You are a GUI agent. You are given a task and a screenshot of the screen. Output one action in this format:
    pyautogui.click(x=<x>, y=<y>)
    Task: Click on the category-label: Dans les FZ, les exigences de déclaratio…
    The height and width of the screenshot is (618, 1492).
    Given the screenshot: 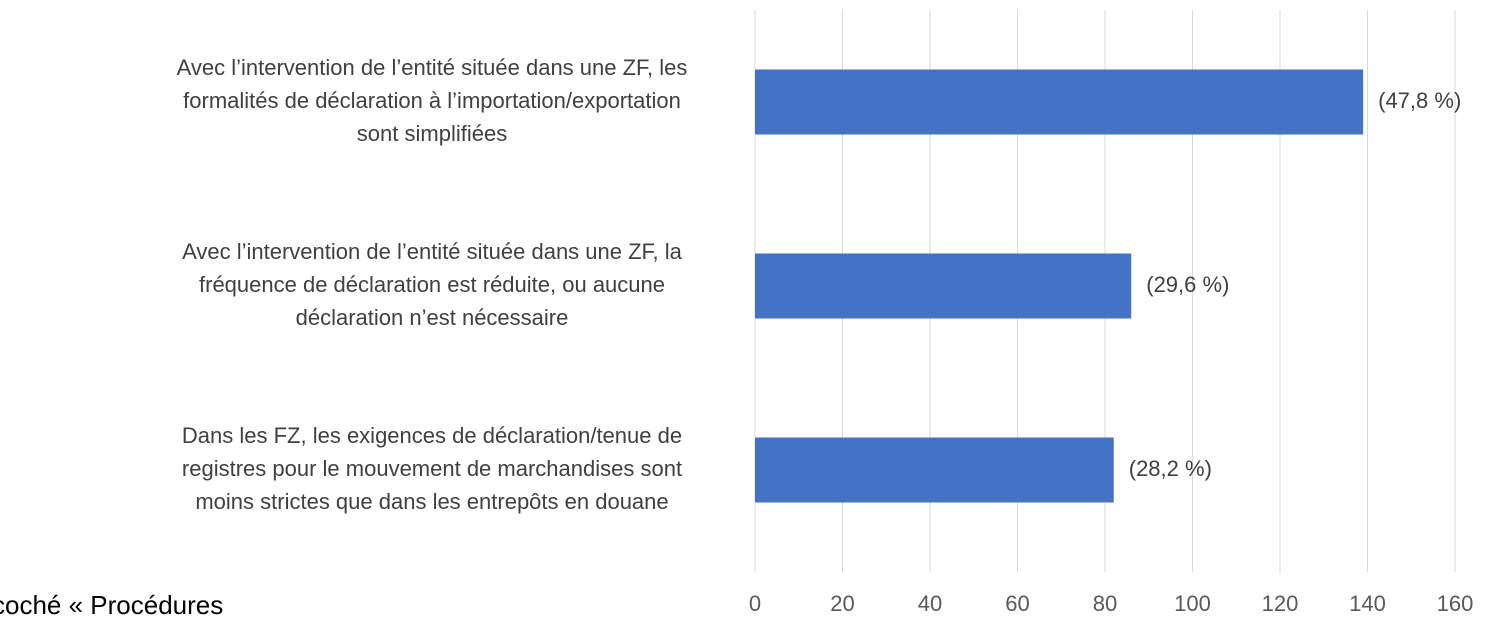 What is the action you would take?
    pyautogui.click(x=432, y=435)
    